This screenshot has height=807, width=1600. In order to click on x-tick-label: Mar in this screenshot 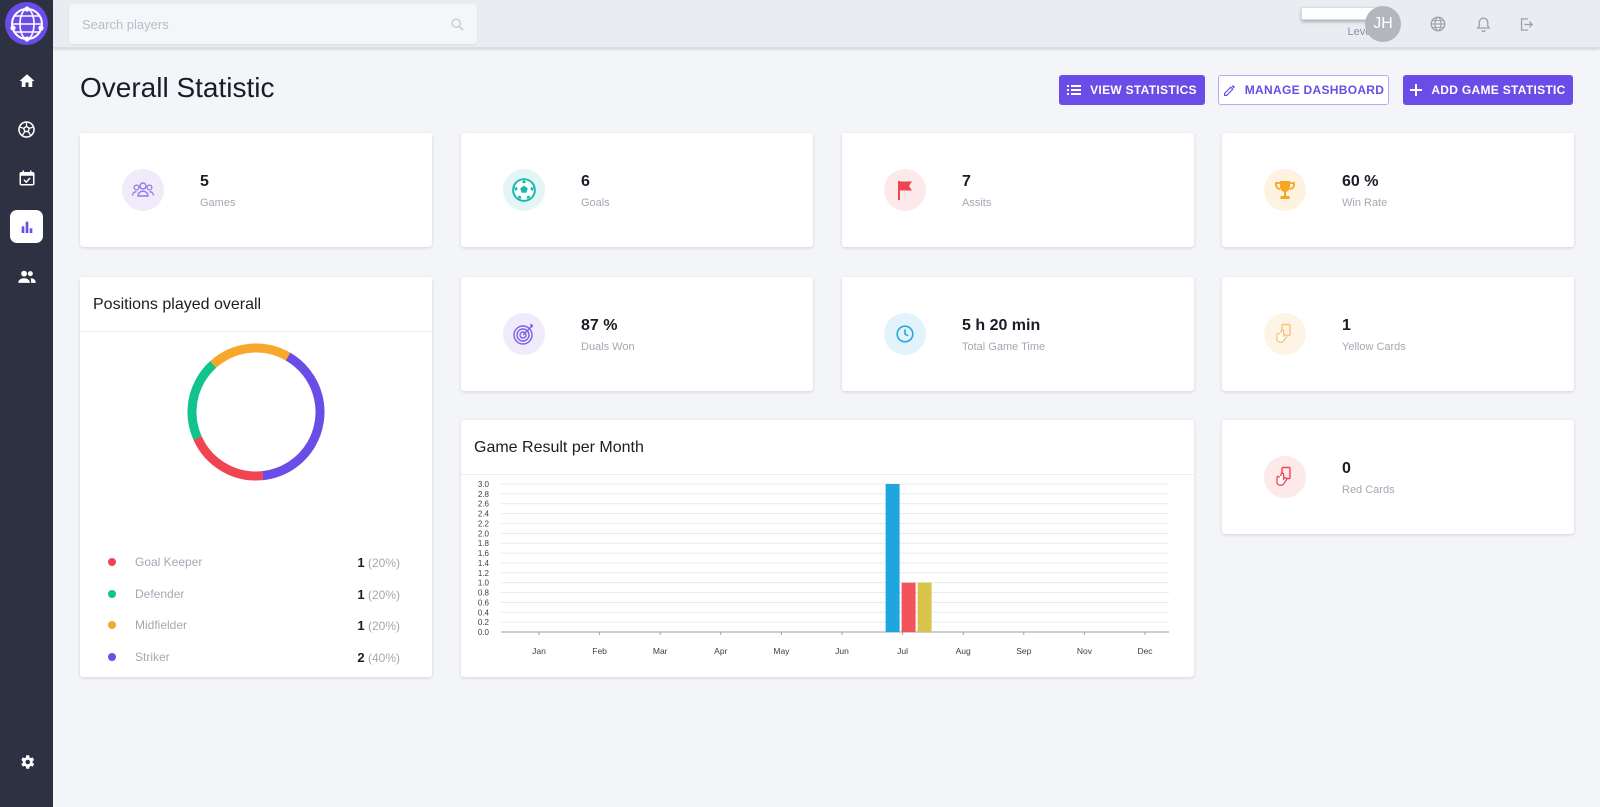, I will do `click(660, 651)`.